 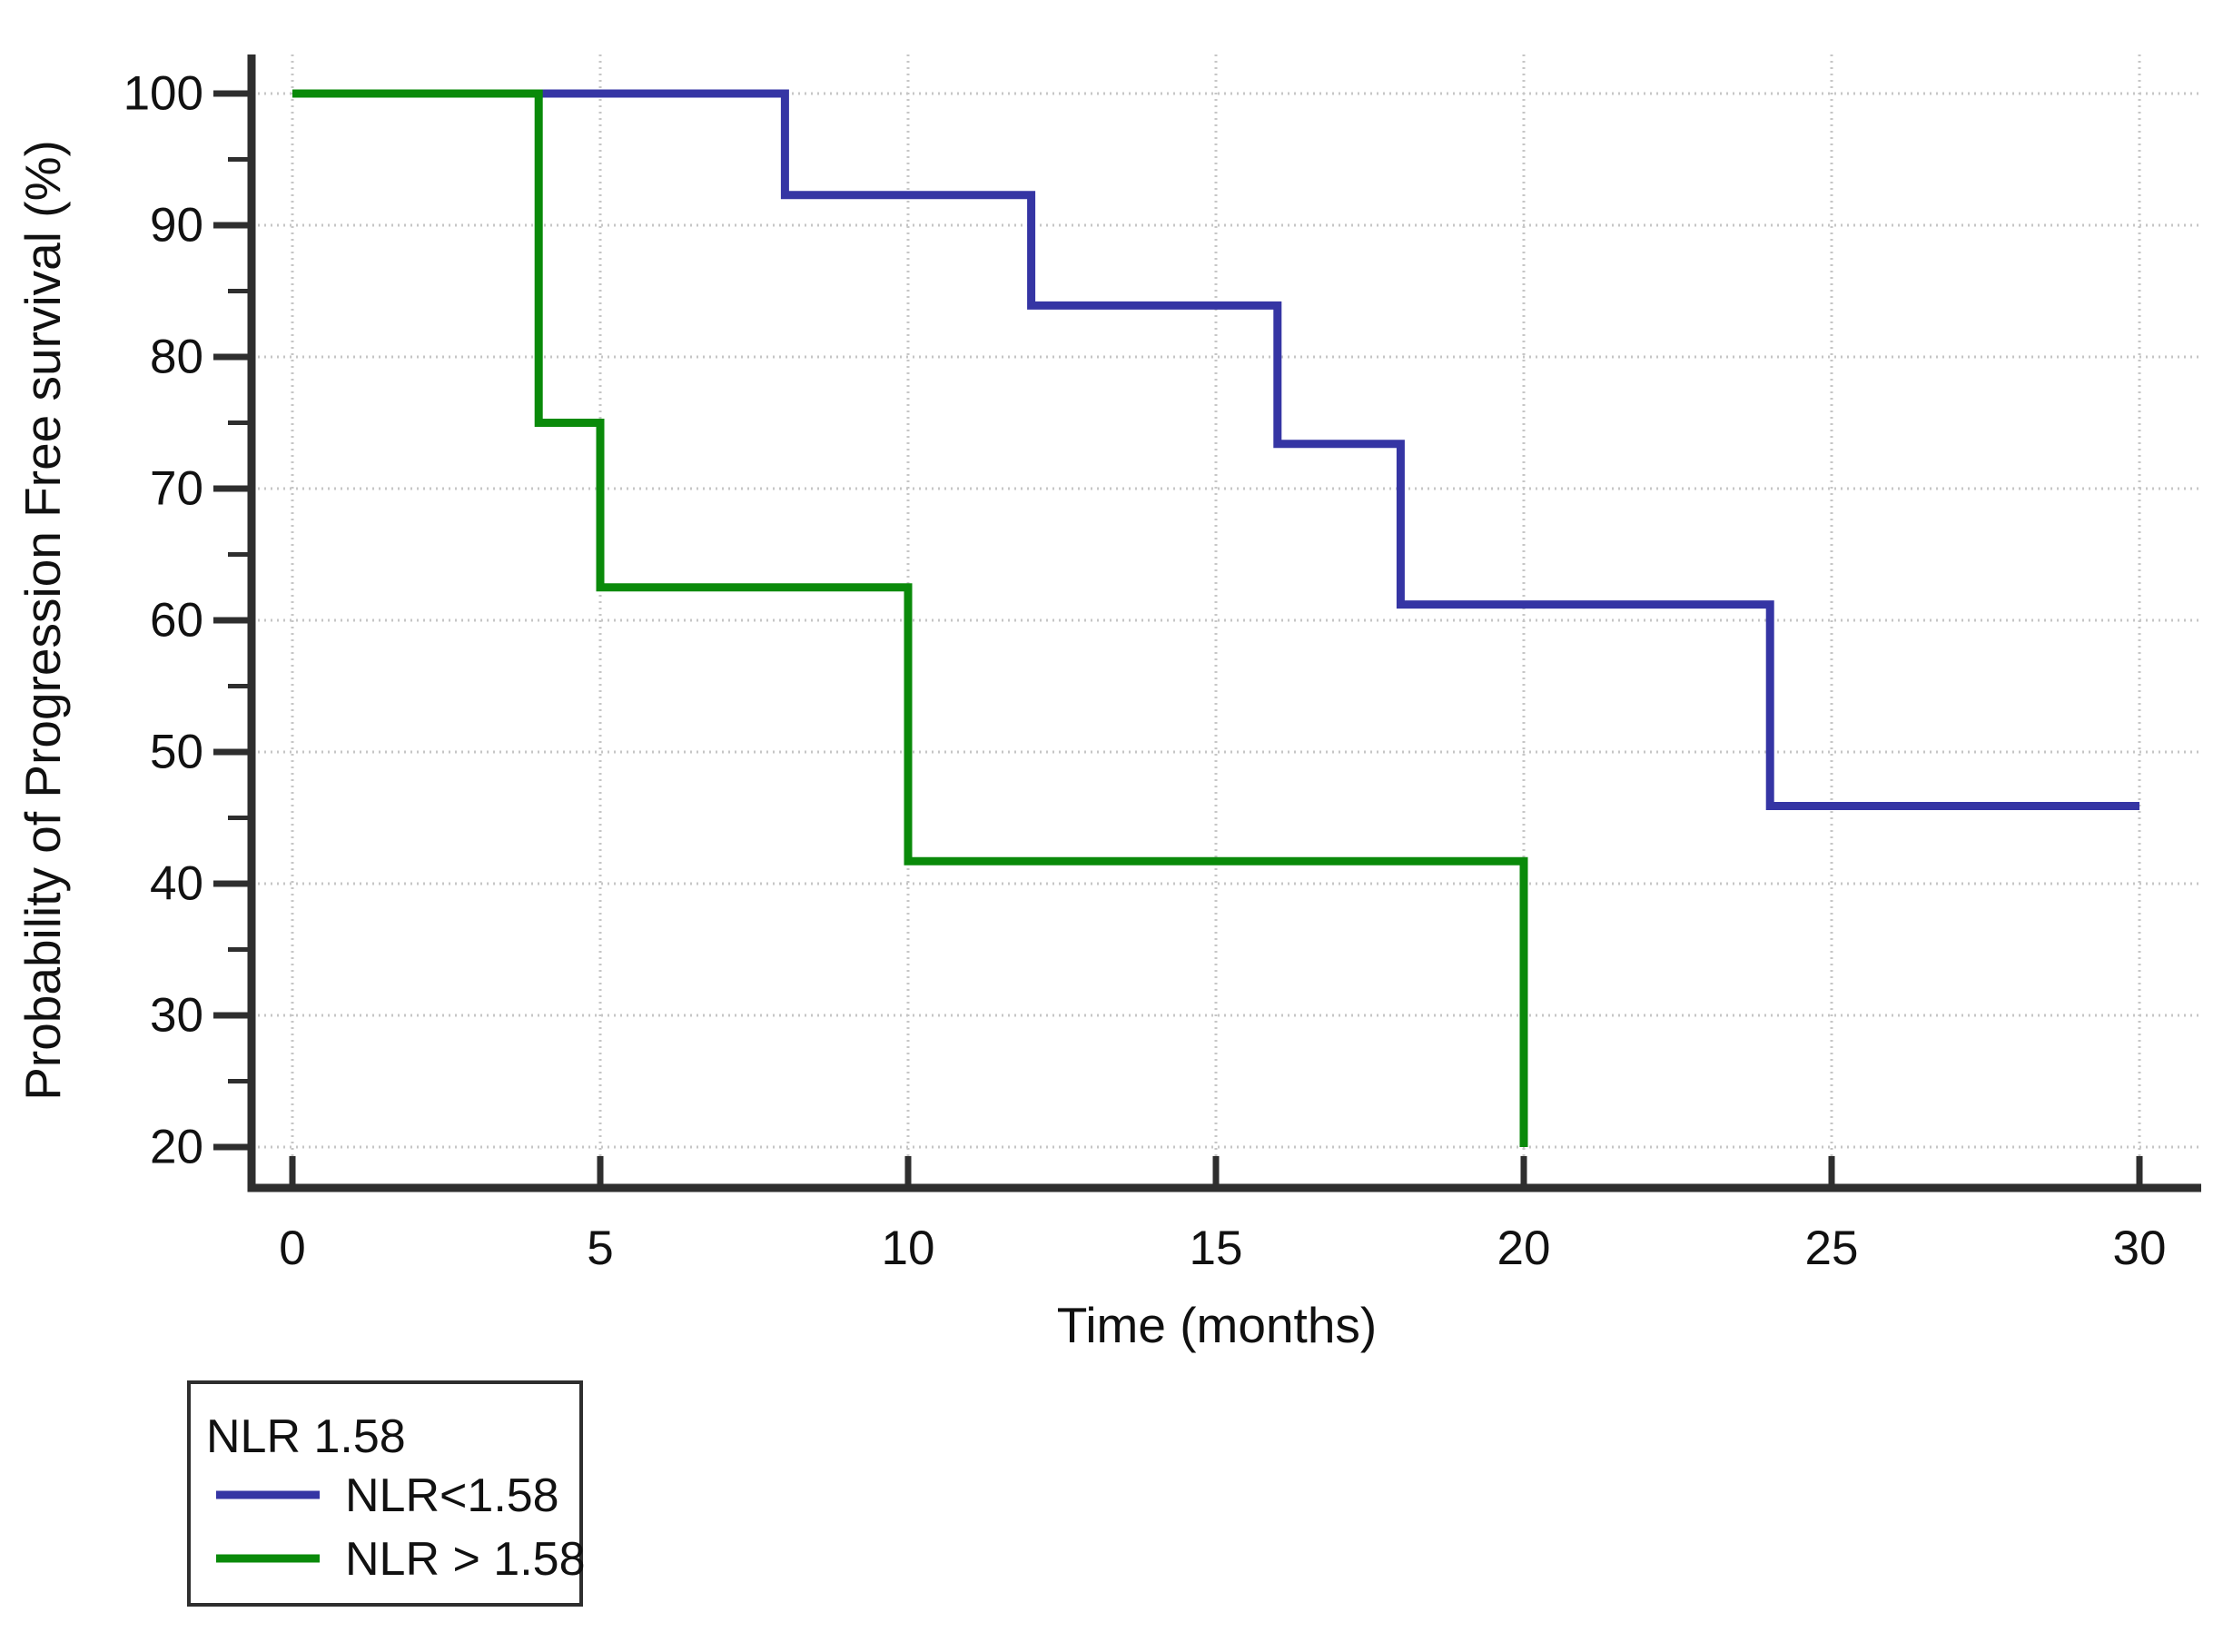 What do you see at coordinates (2140, 1248) in the screenshot?
I see `x-tick-label: 30` at bounding box center [2140, 1248].